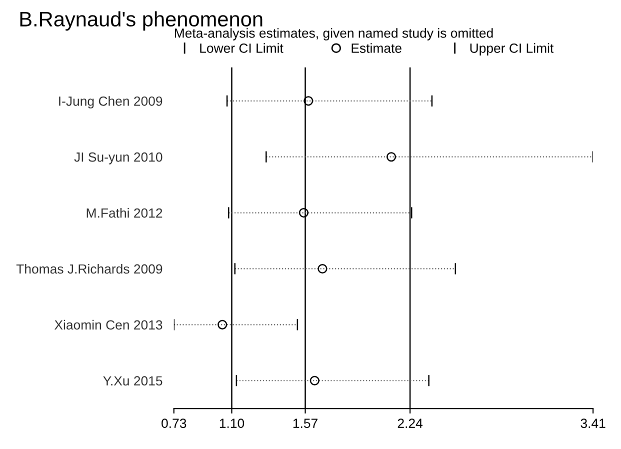 The width and height of the screenshot is (621, 449). Describe the element at coordinates (512, 49) in the screenshot. I see `text: Upper CI Limit` at that location.